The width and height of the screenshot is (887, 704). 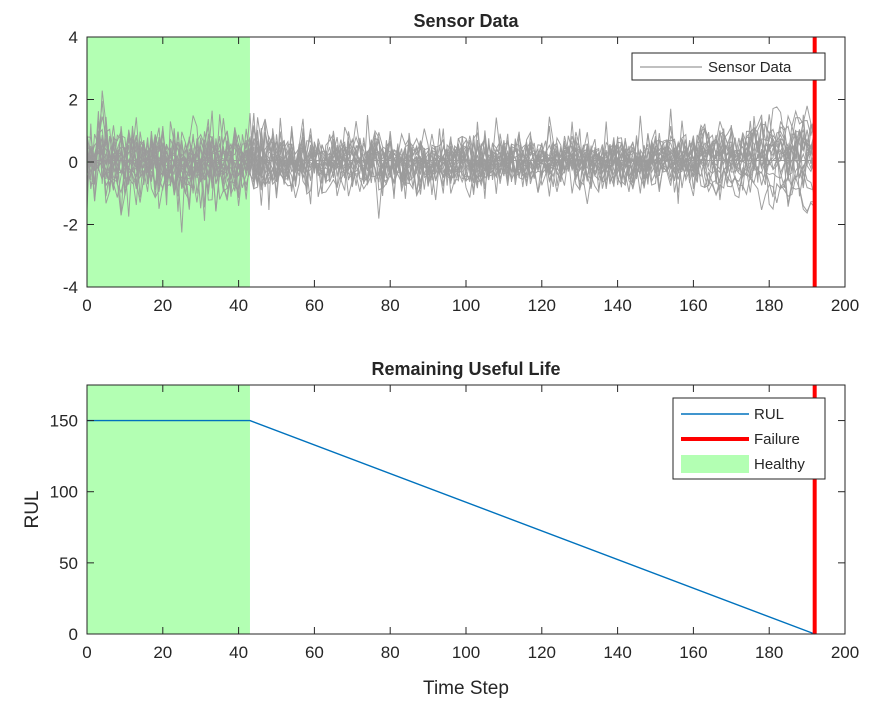 I want to click on legend-label: Failure, so click(x=777, y=439).